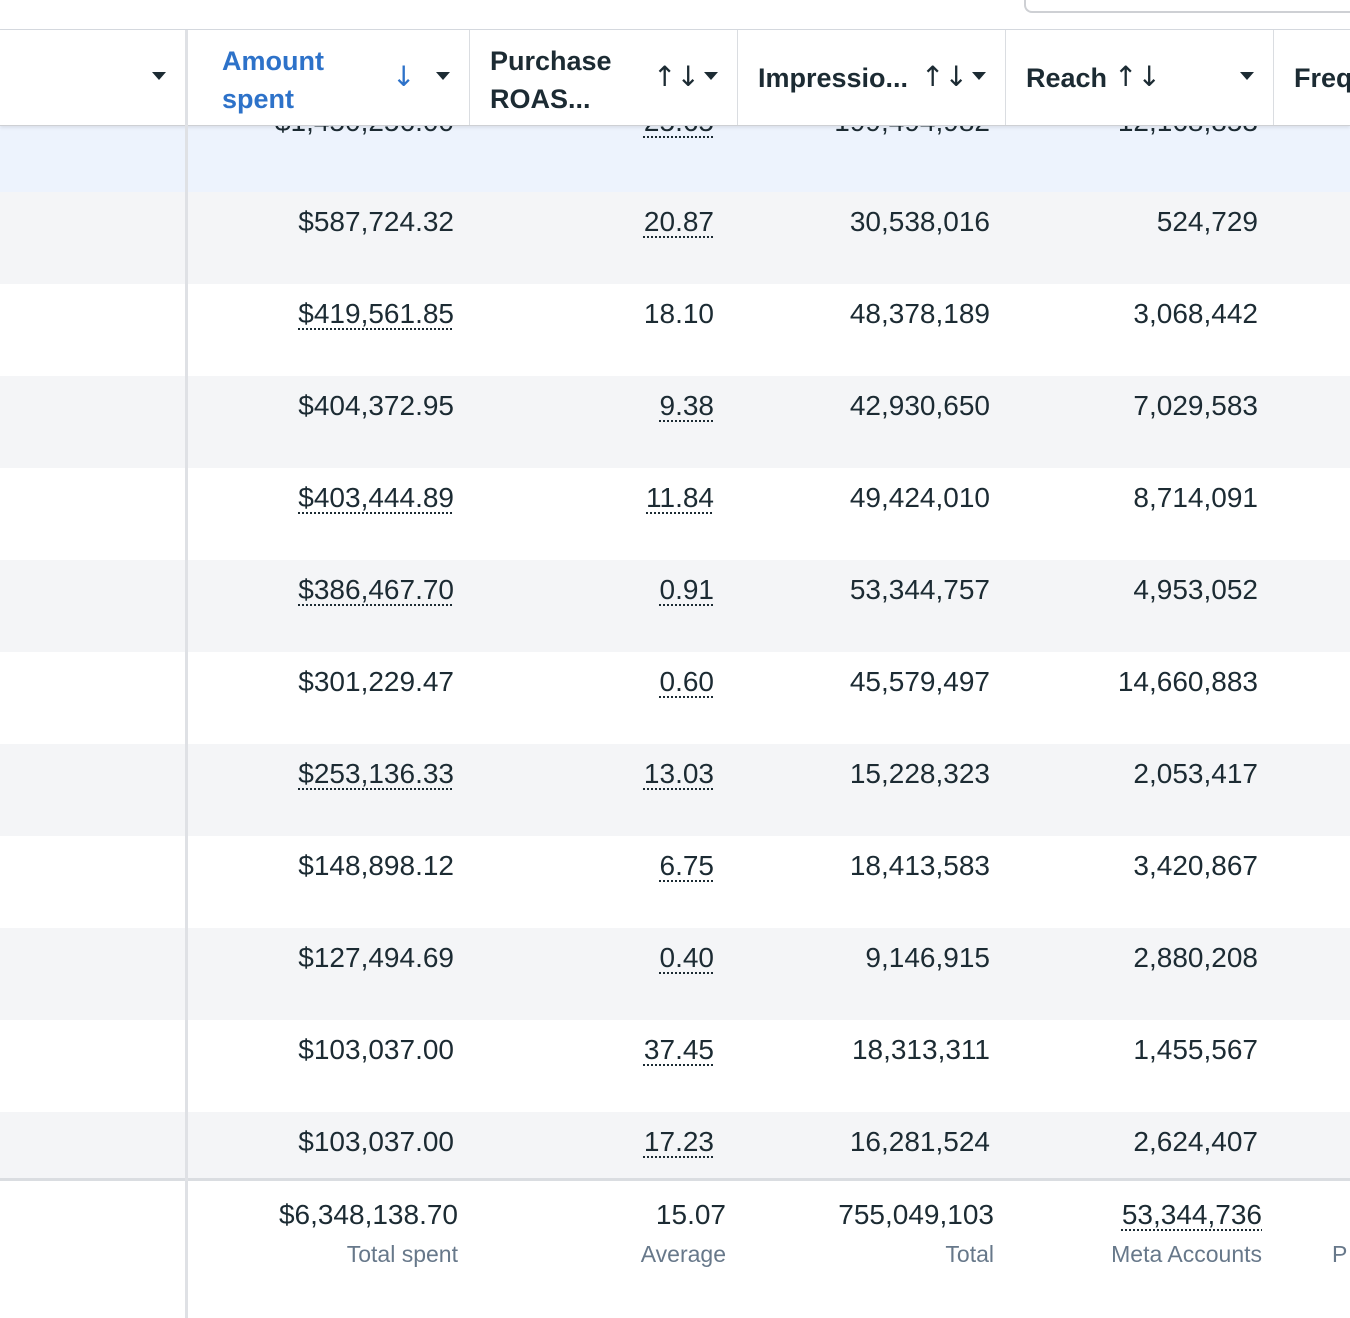 The width and height of the screenshot is (1350, 1318). I want to click on column-header-frequency: Freq, so click(1312, 77).